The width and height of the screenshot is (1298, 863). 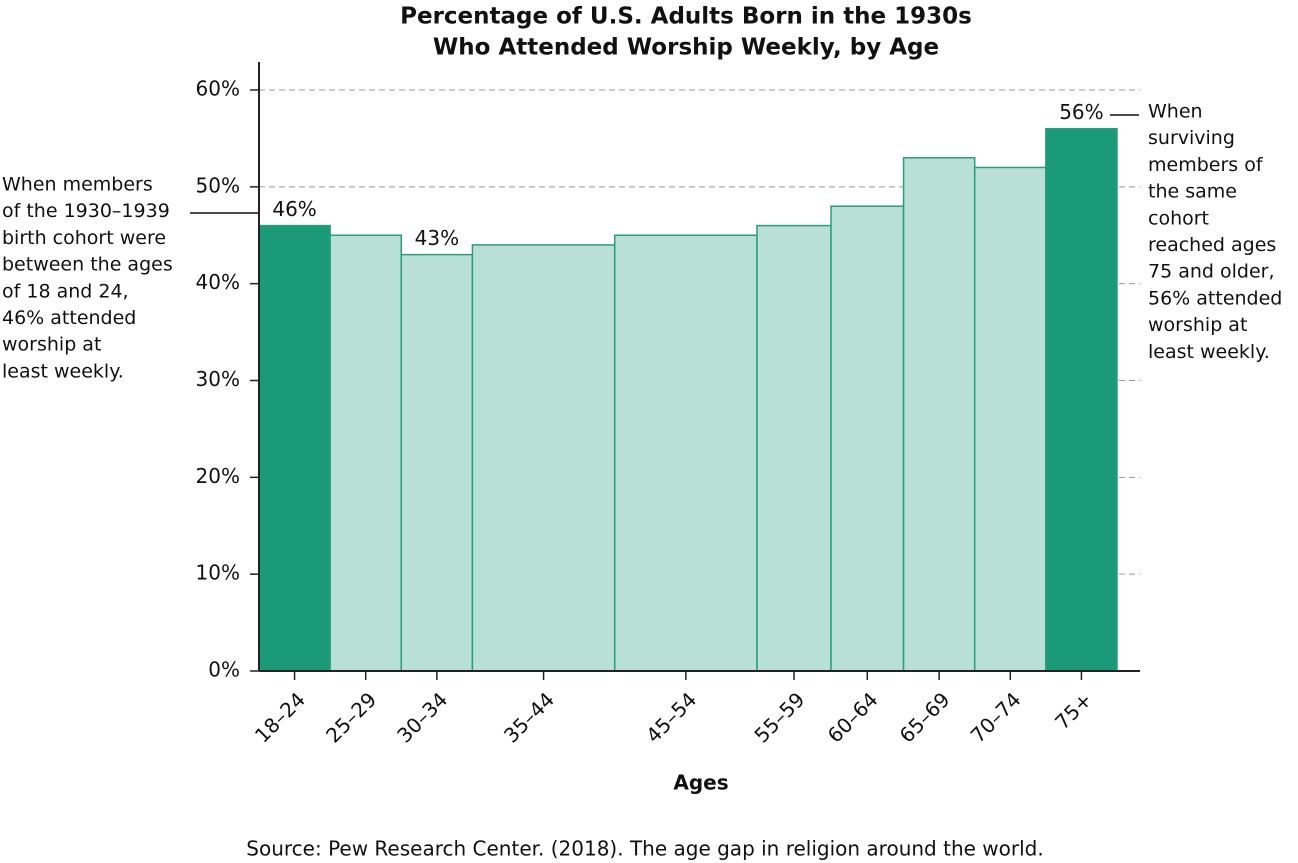 I want to click on annotation: members of, so click(x=1206, y=165).